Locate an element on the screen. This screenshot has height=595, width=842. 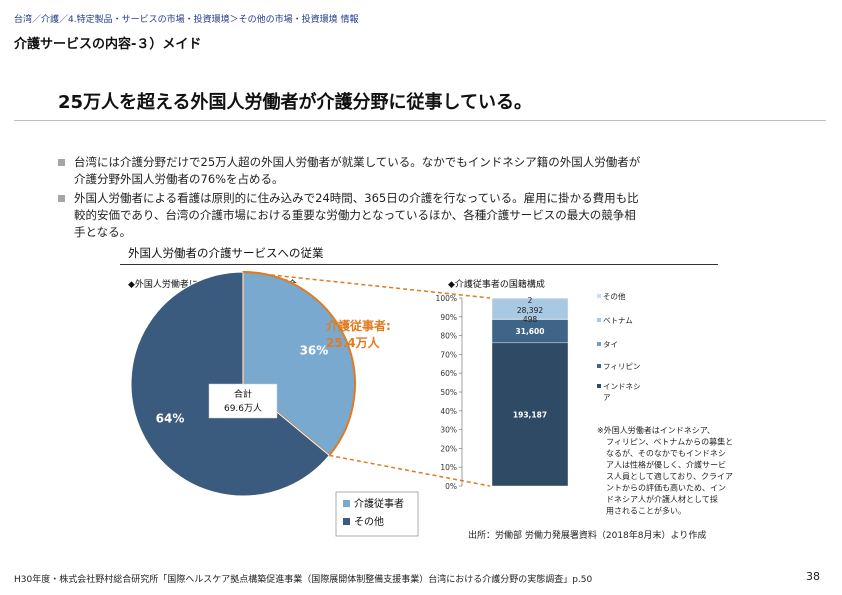
note-line: 用されることが多い。 is located at coordinates (646, 511).